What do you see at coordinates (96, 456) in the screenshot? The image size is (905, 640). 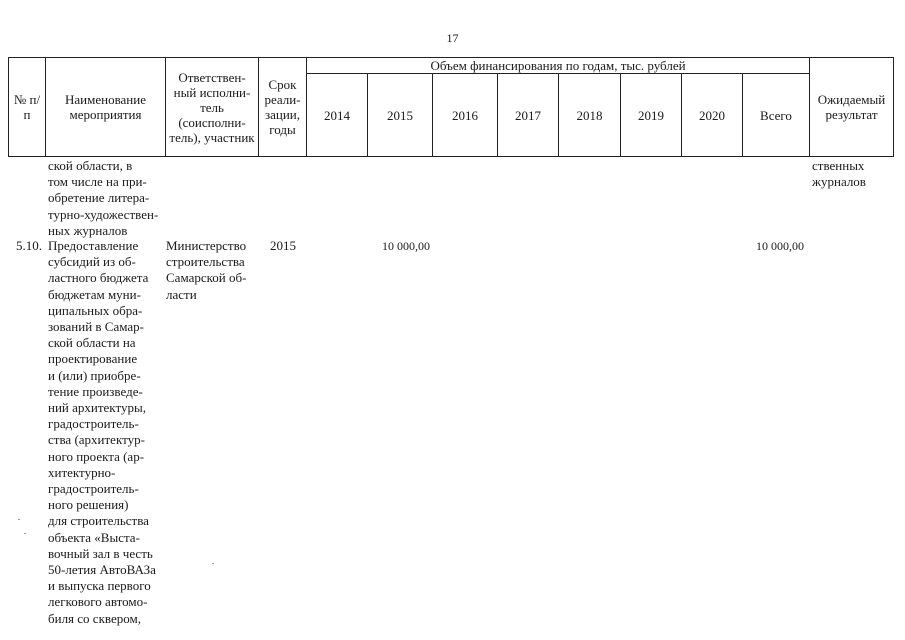 I see `text-line: ного проекта (ар-` at bounding box center [96, 456].